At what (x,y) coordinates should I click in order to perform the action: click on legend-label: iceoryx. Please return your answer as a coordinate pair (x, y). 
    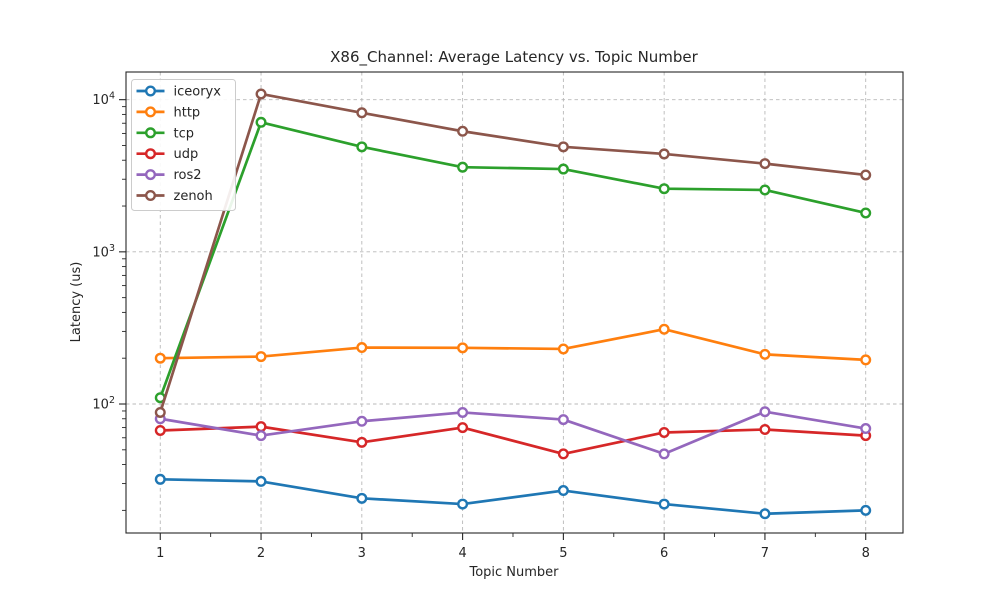
    Looking at the image, I should click on (198, 92).